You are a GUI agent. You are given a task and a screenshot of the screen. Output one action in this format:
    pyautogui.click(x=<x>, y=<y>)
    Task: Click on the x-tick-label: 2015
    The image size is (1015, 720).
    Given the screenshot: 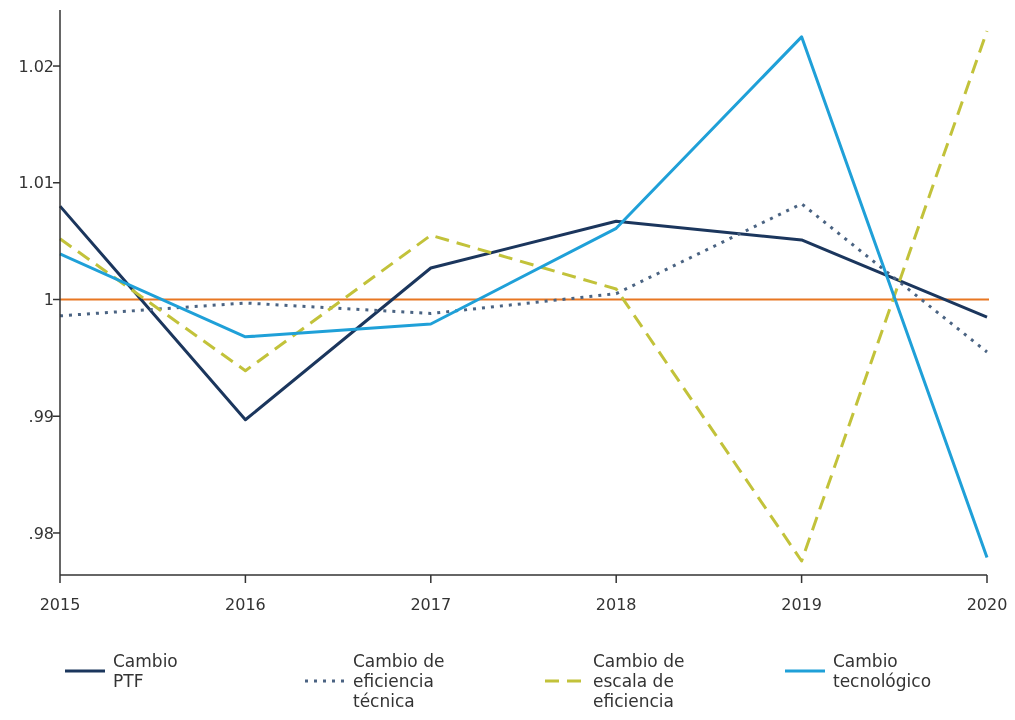 What is the action you would take?
    pyautogui.click(x=60, y=604)
    